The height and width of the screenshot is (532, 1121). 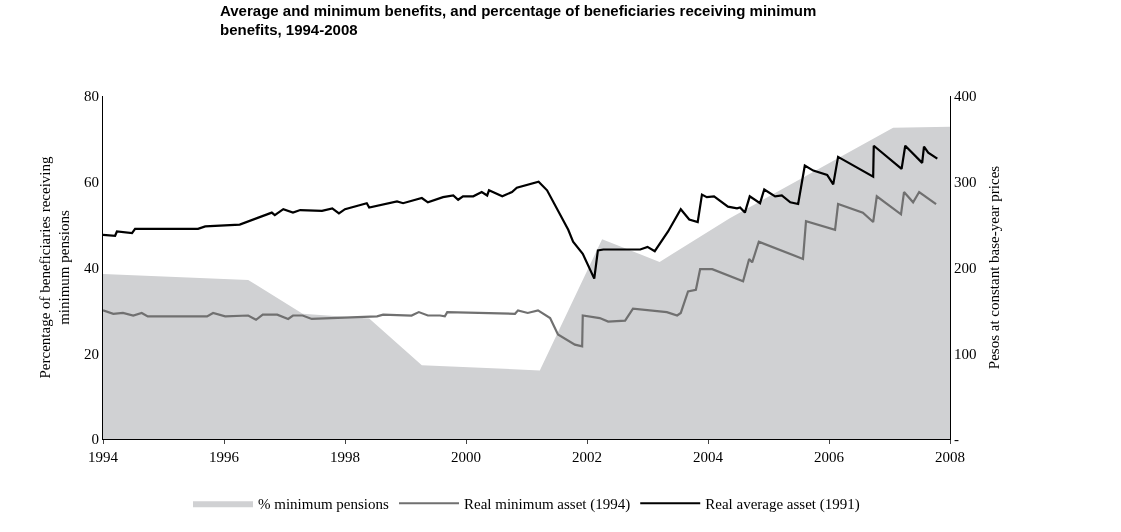 I want to click on x-tick-label: 1998, so click(x=345, y=457).